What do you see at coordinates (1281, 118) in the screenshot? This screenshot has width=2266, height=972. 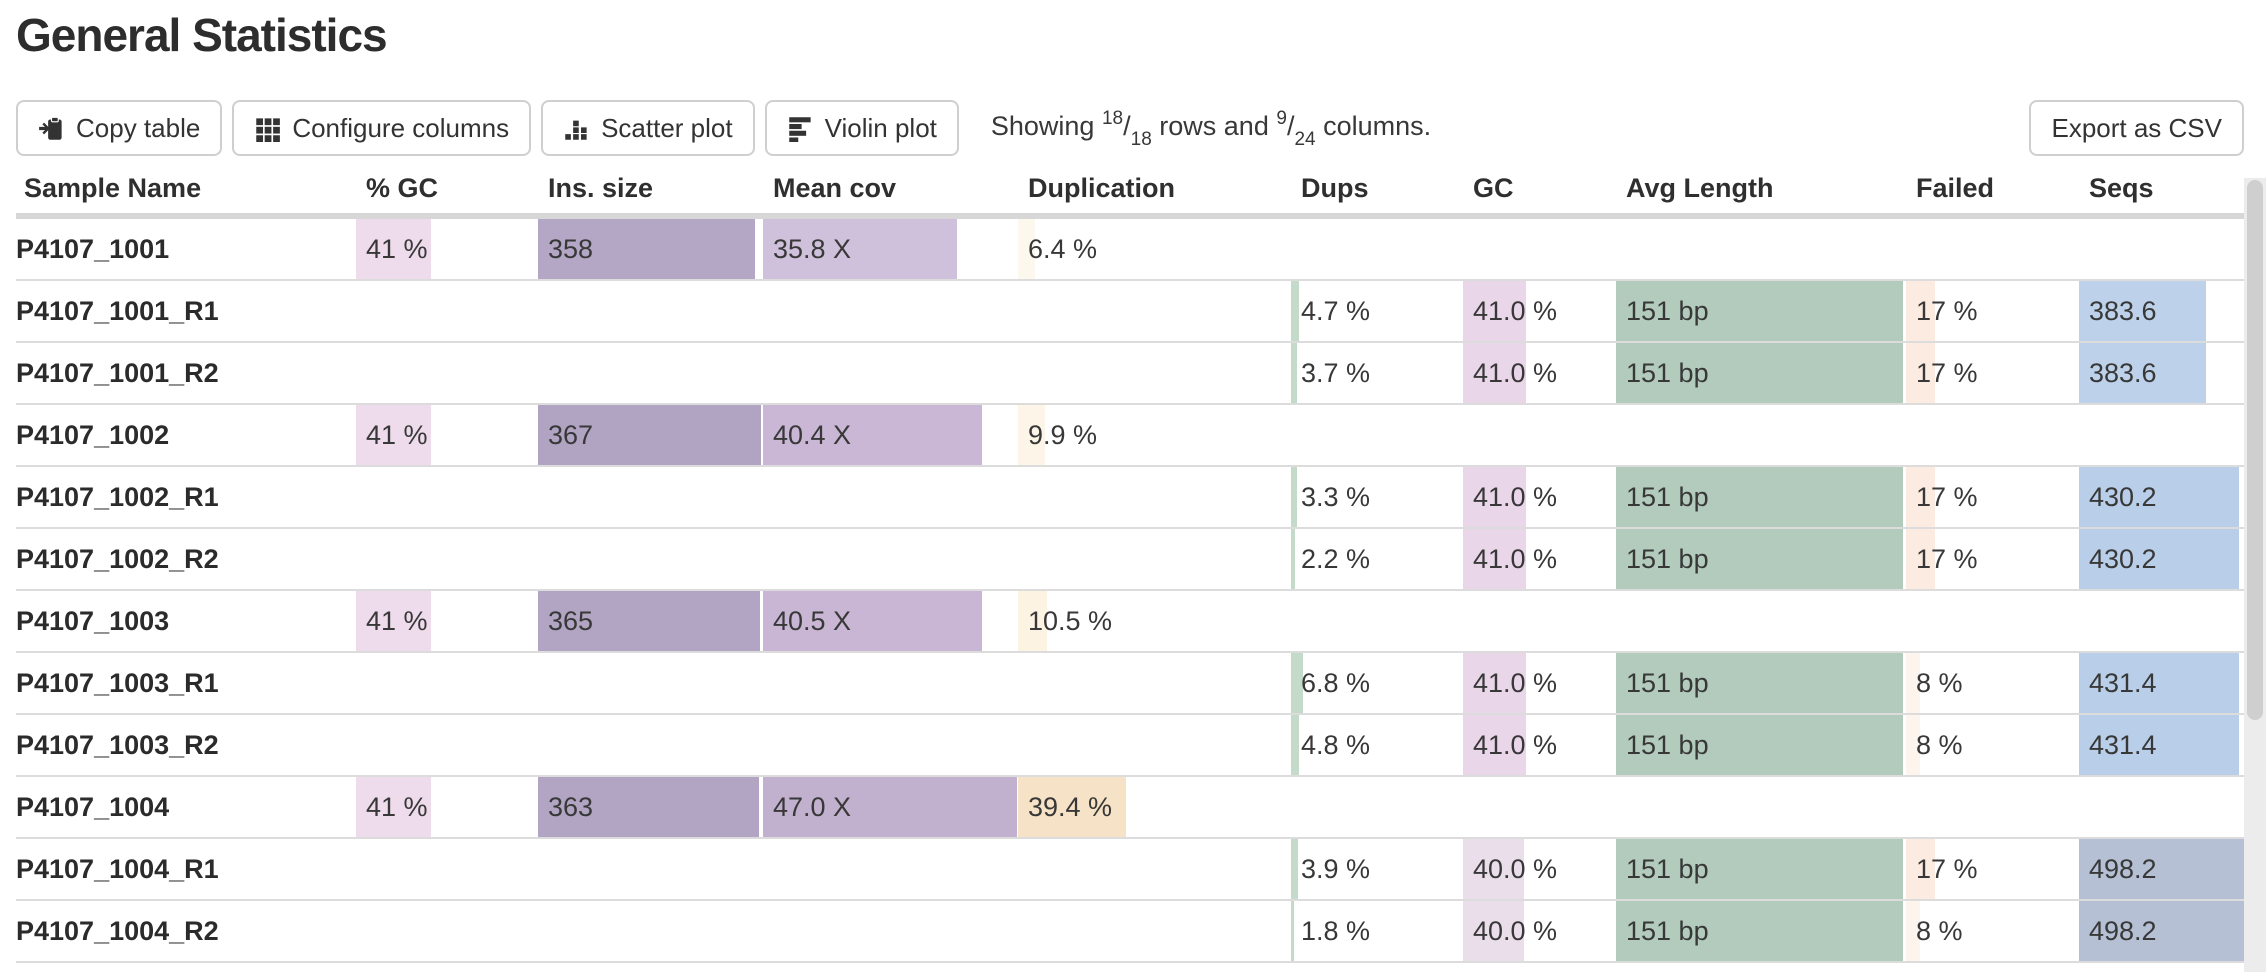 I see `cols-shown: 9` at bounding box center [1281, 118].